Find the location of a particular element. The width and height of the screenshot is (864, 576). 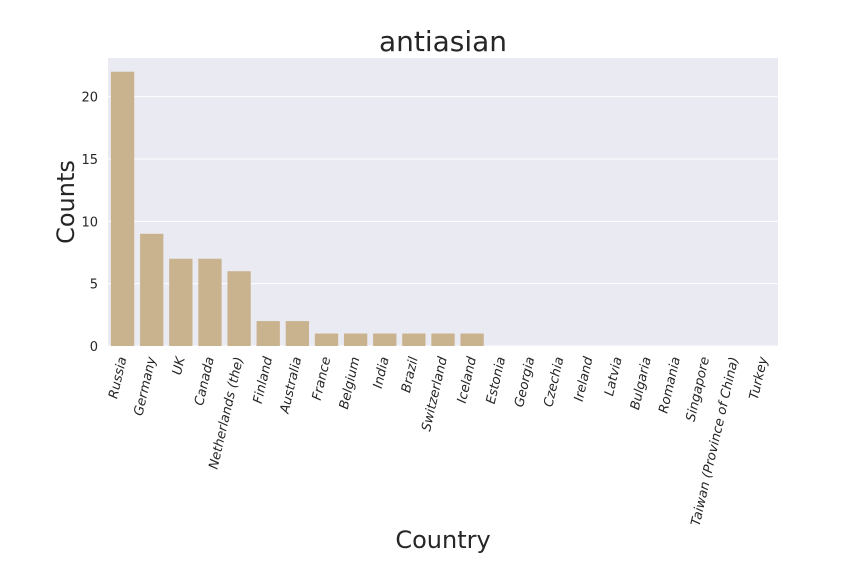

y-tick-labels: 0 5 10 15 20 is located at coordinates (89, 223).